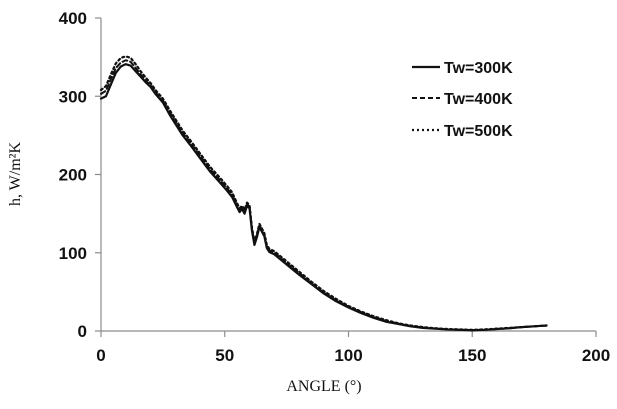 The width and height of the screenshot is (617, 409). What do you see at coordinates (323, 386) in the screenshot?
I see `x-axis-title: ANGLE (°)` at bounding box center [323, 386].